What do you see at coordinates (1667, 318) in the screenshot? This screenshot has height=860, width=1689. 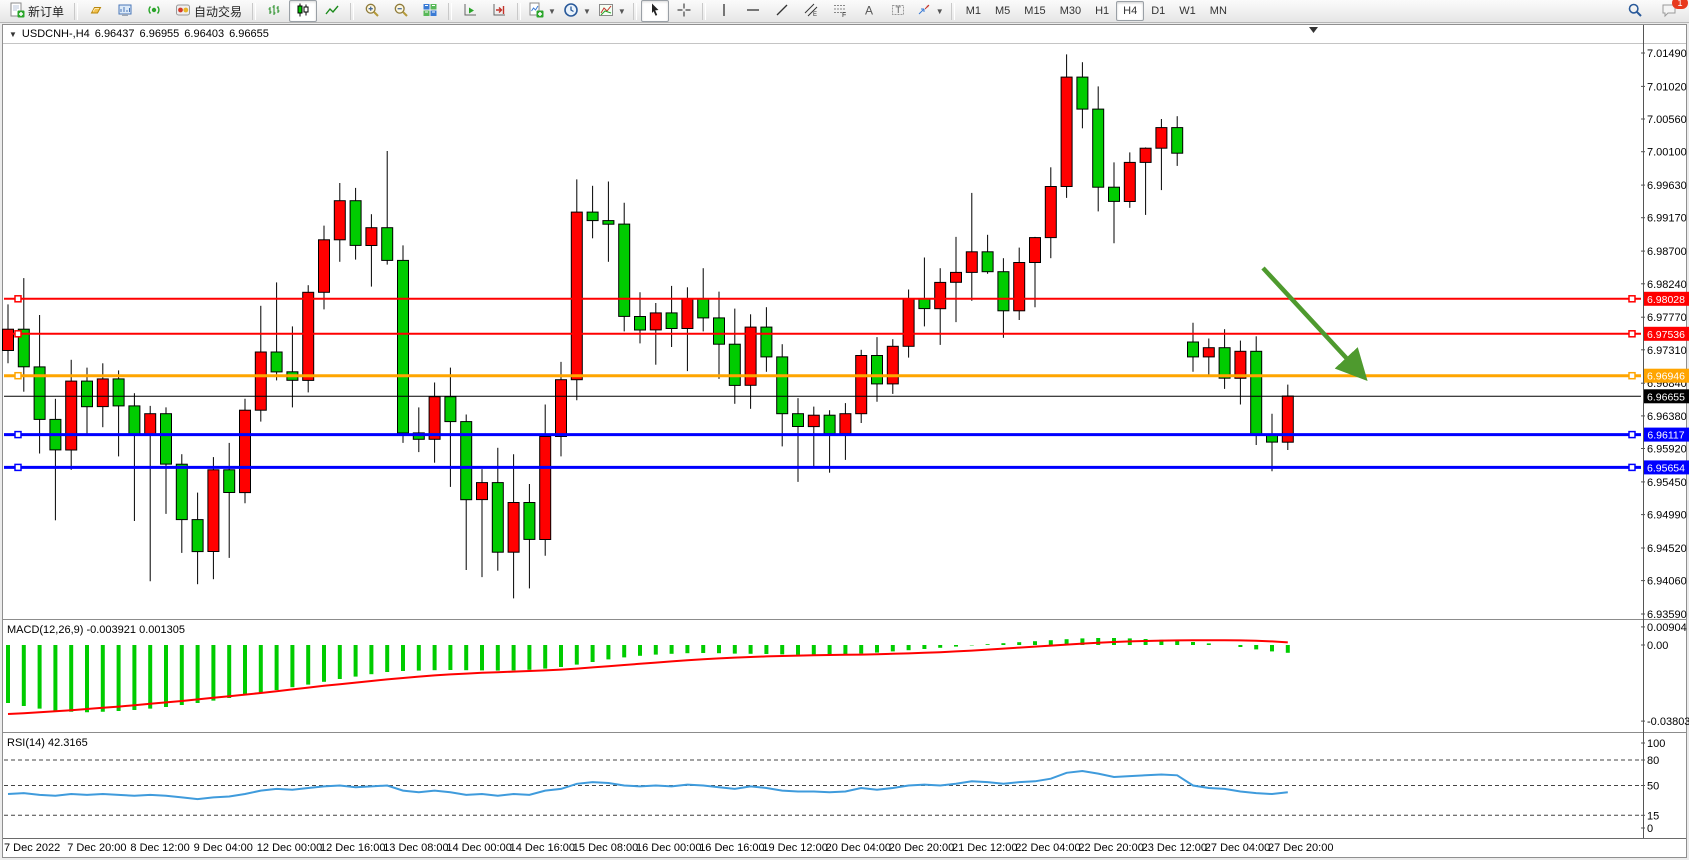 I see `svg-text: 6.97770` at bounding box center [1667, 318].